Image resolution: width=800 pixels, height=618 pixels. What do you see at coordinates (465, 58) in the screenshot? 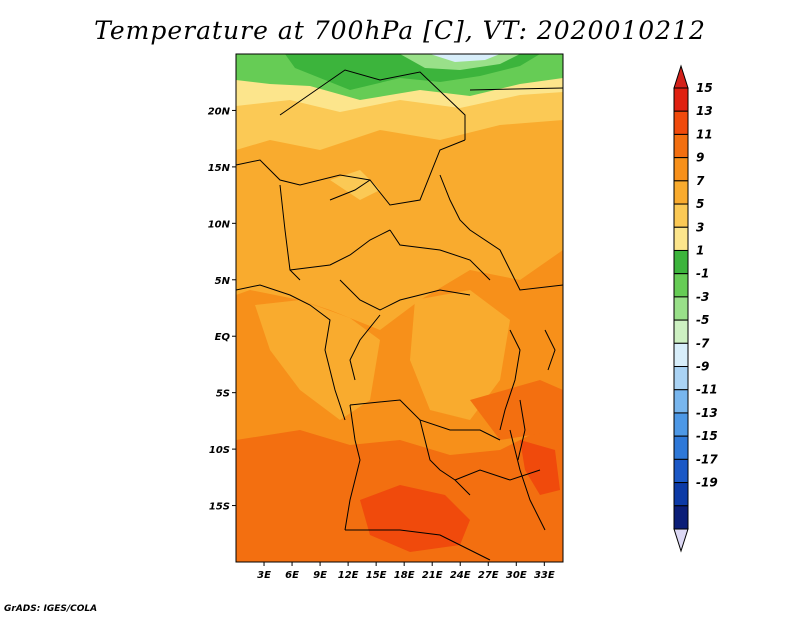
I see `field-band-m5-m3` at bounding box center [465, 58].